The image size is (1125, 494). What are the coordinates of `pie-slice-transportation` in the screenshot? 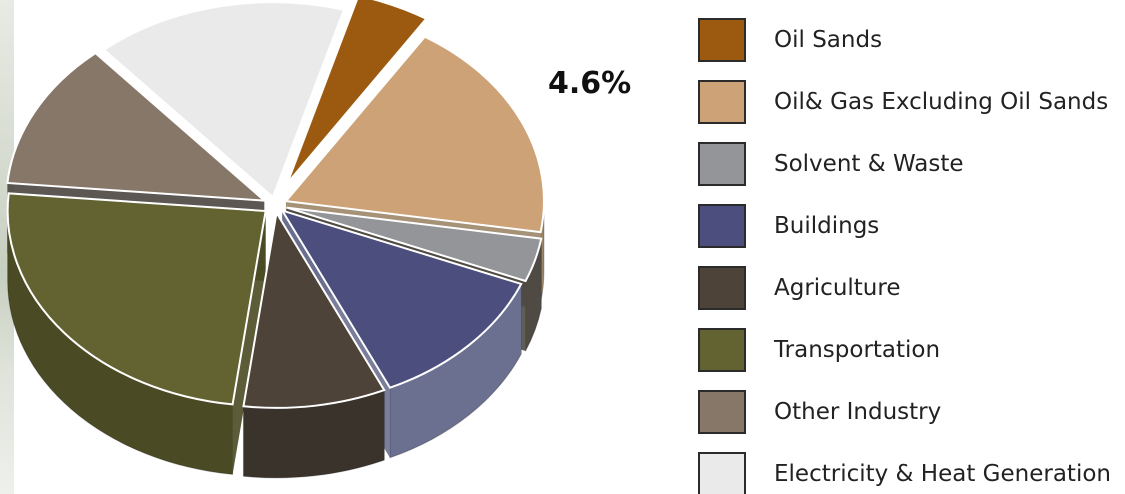 It's located at (136, 299).